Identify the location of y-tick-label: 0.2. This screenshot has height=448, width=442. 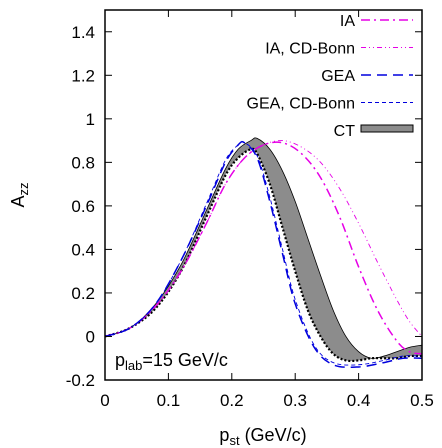
(83, 293).